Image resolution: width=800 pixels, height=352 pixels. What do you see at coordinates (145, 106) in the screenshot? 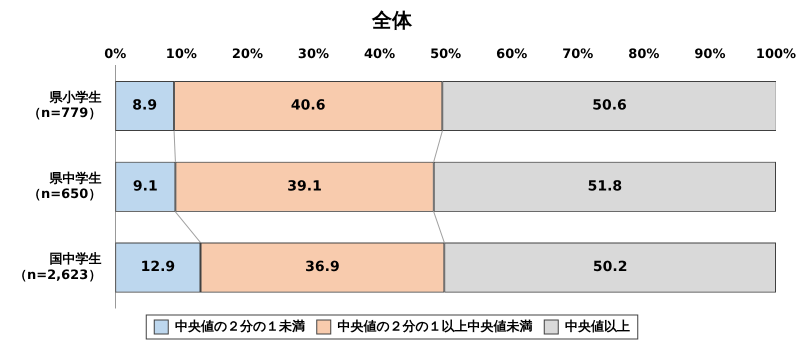
I see `data-label: 8.9` at bounding box center [145, 106].